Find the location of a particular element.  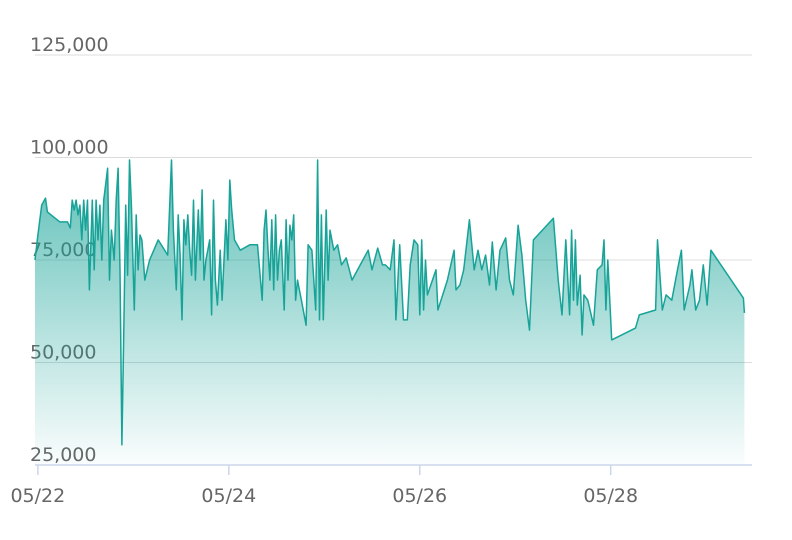

x-tick-label: 05/24 is located at coordinates (228, 496).